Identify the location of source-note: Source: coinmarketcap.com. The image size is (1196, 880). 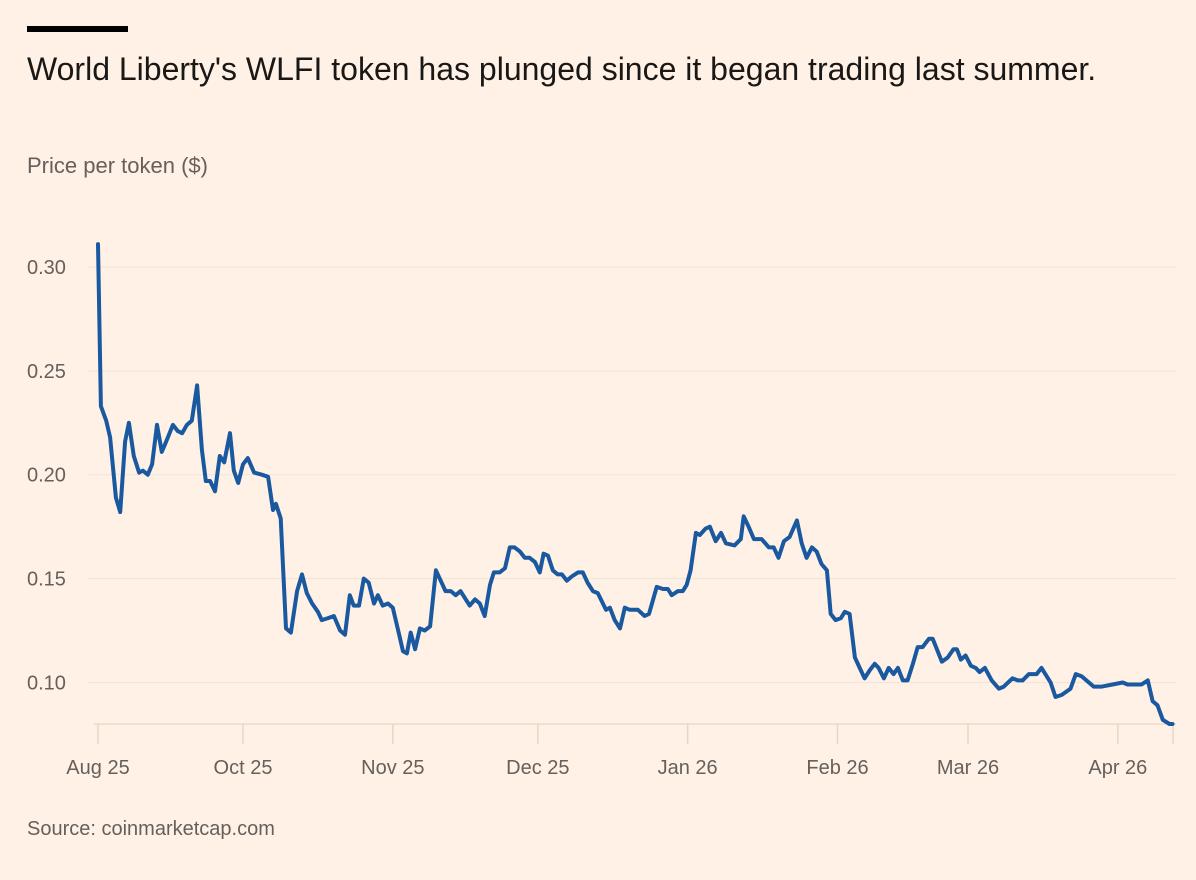
(151, 829).